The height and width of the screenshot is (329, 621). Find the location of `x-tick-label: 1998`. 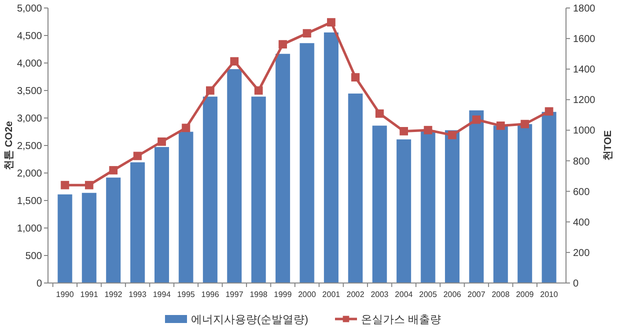

x-tick-label: 1998 is located at coordinates (259, 294).